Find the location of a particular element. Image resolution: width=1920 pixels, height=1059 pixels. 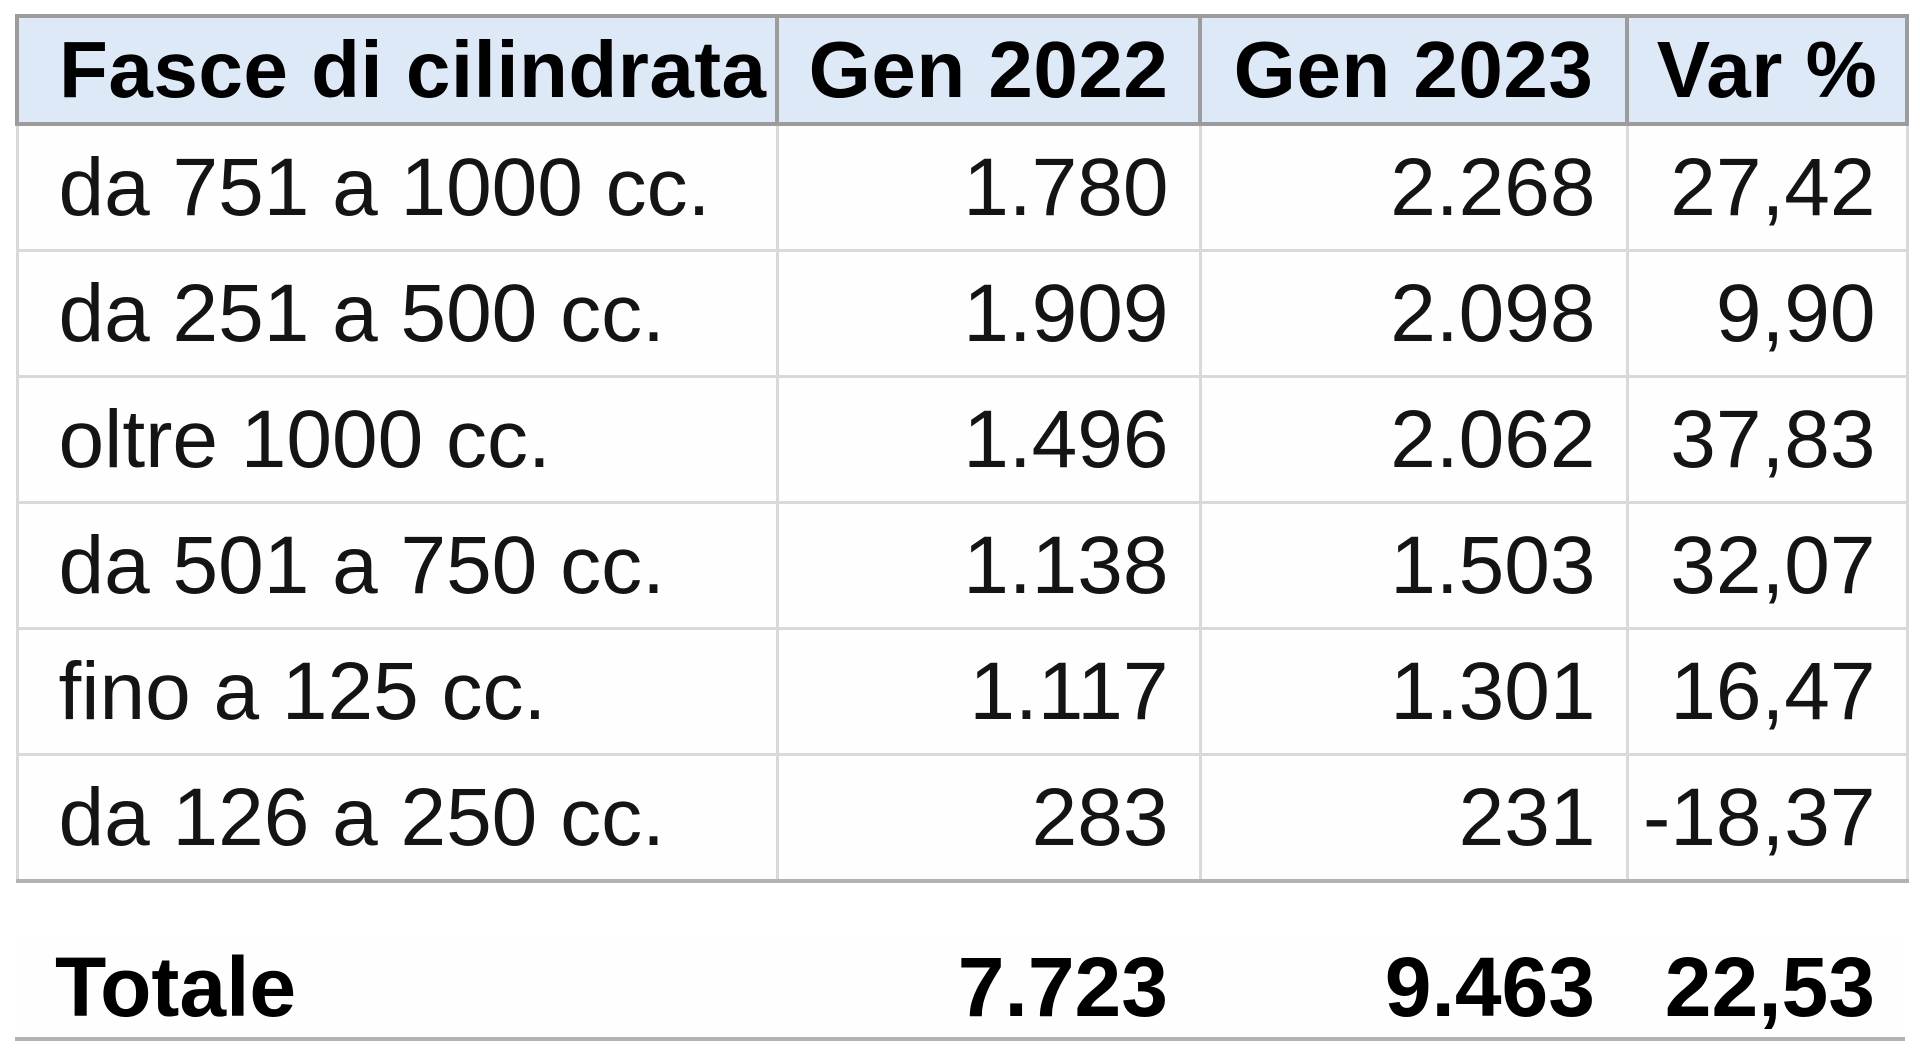

table-row-6: da 126 a 250 cc. 283 231 -18,37 is located at coordinates (962, 818).